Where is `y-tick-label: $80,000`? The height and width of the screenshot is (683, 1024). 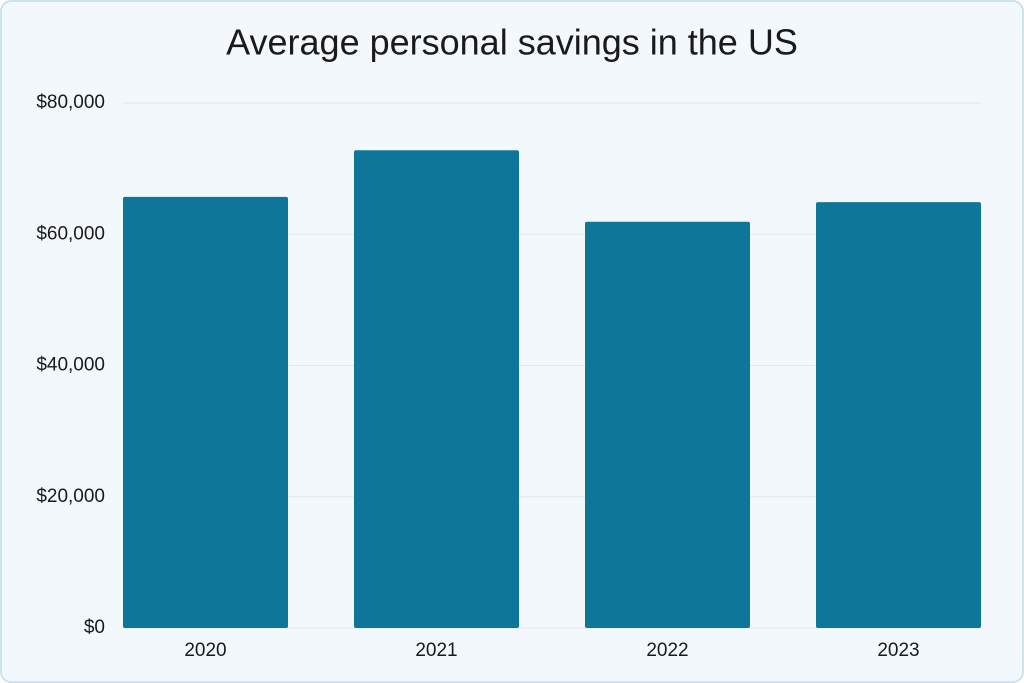 y-tick-label: $80,000 is located at coordinates (70, 102).